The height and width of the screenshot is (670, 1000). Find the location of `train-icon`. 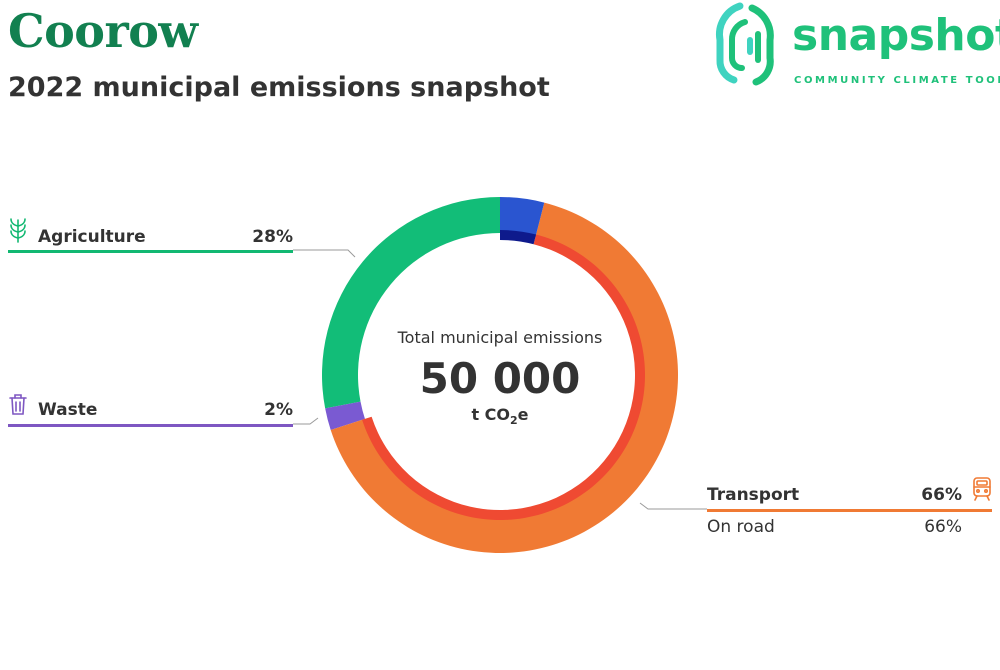

train-icon is located at coordinates (982, 489).